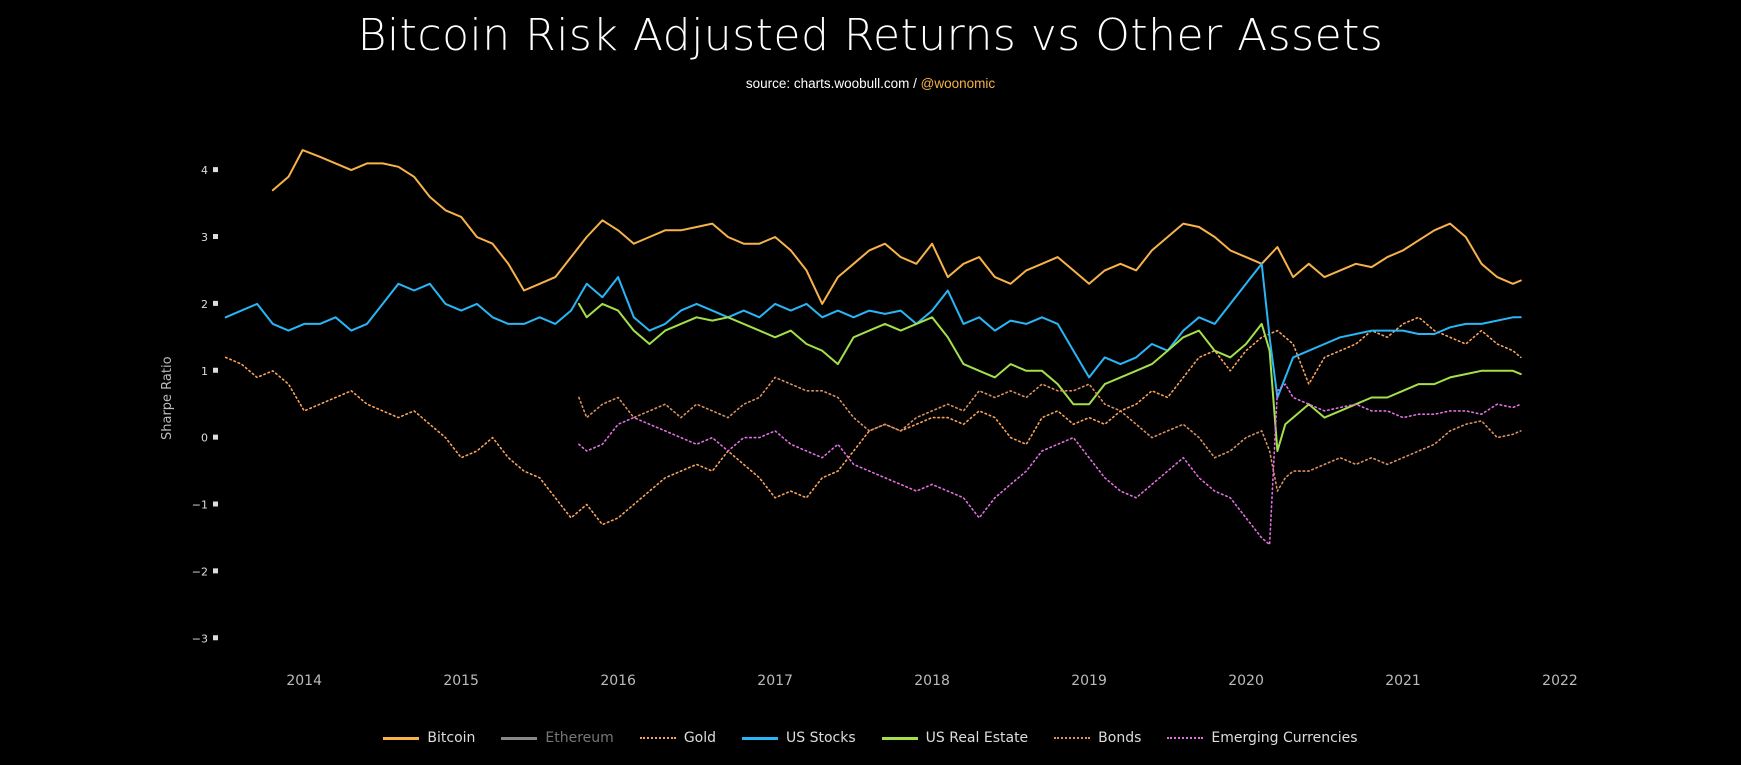  I want to click on legend-label: Bitcoin, so click(451, 738).